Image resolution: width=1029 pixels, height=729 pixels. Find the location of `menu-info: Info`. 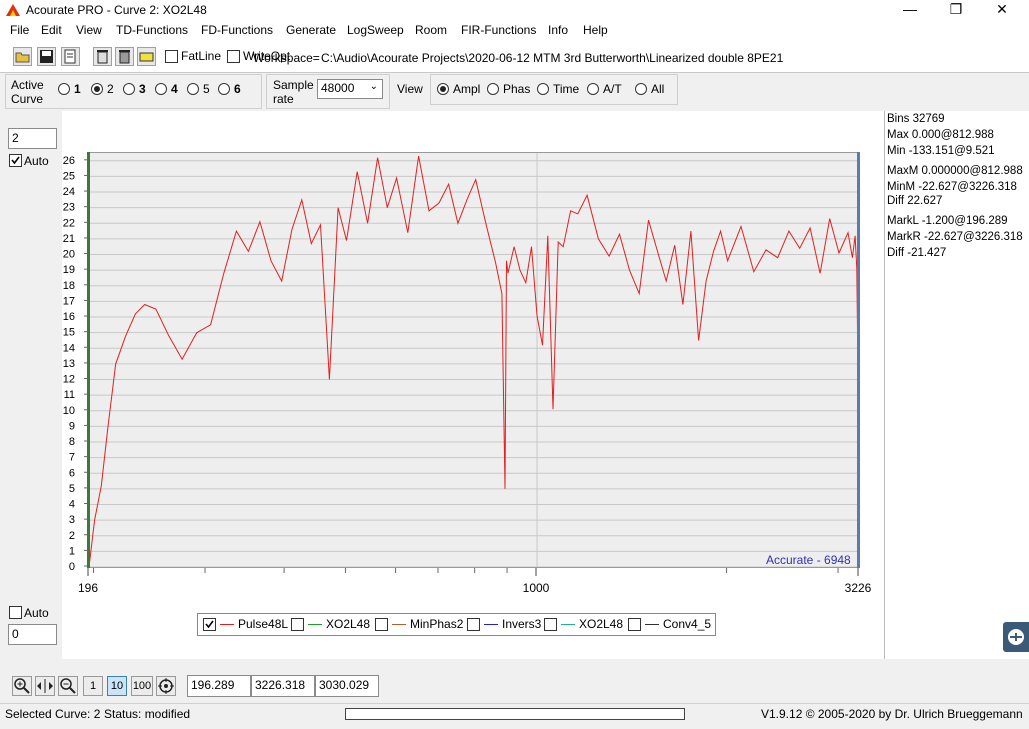

menu-info: Info is located at coordinates (558, 30).